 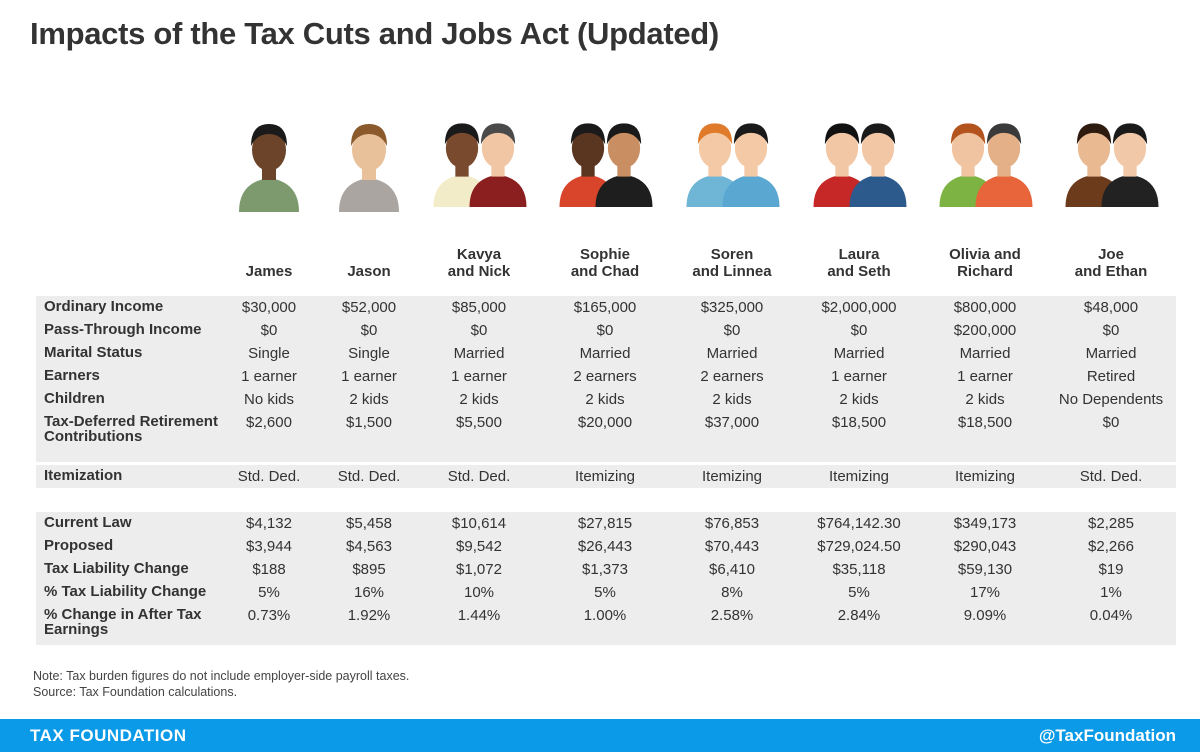 What do you see at coordinates (732, 271) in the screenshot?
I see `household-name-line: and Linnea` at bounding box center [732, 271].